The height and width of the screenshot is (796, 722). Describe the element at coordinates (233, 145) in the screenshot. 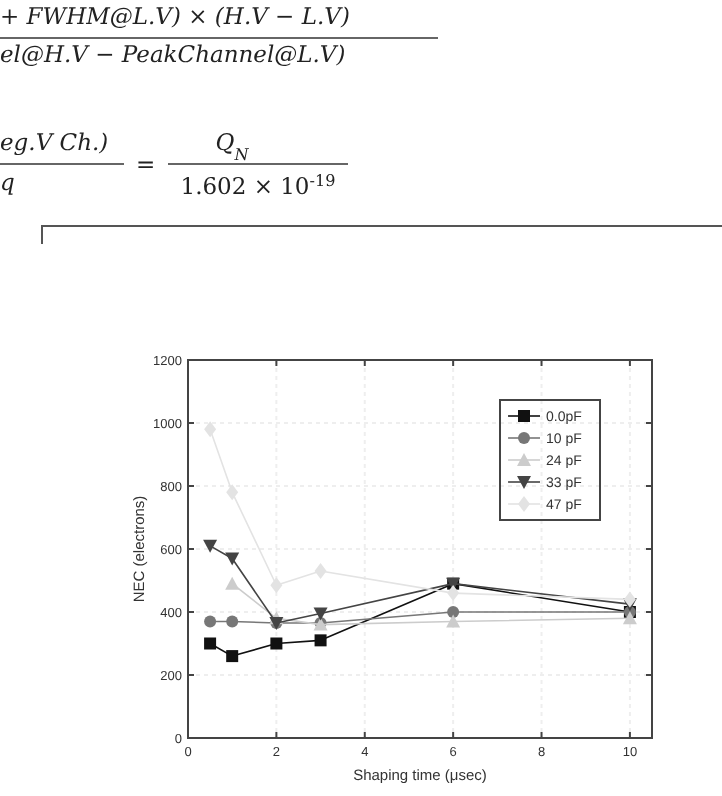

I see `text: Q$_{N}$` at that location.